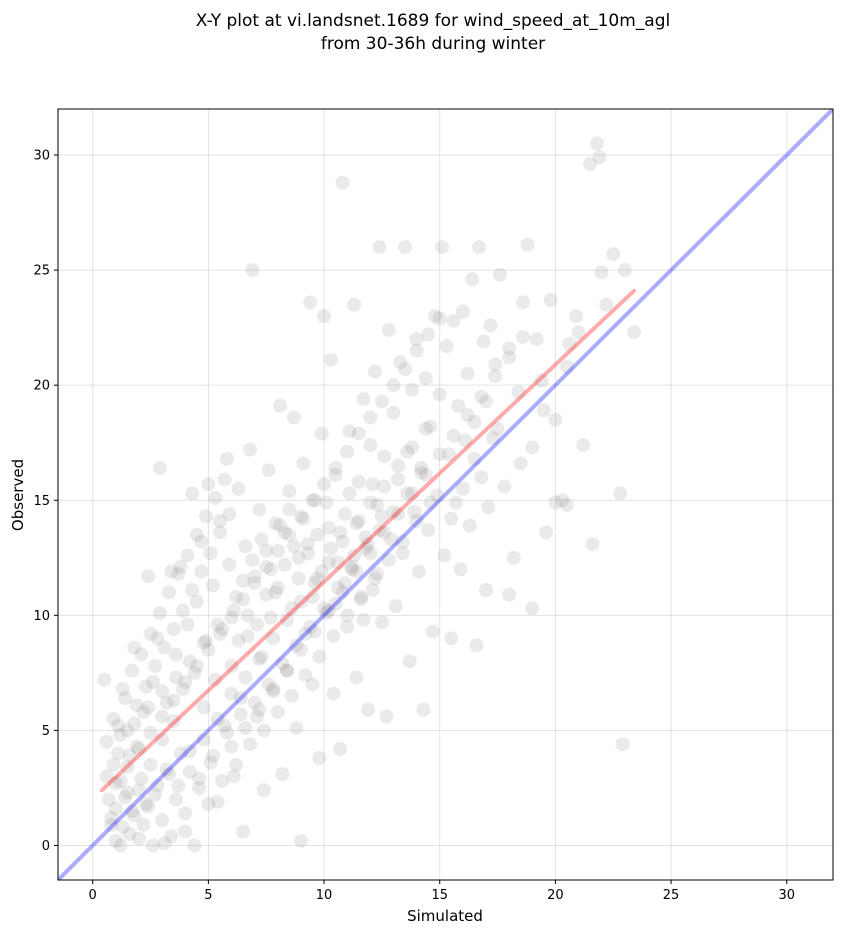 The height and width of the screenshot is (938, 843). I want to click on x-tick-label: 30, so click(786, 895).